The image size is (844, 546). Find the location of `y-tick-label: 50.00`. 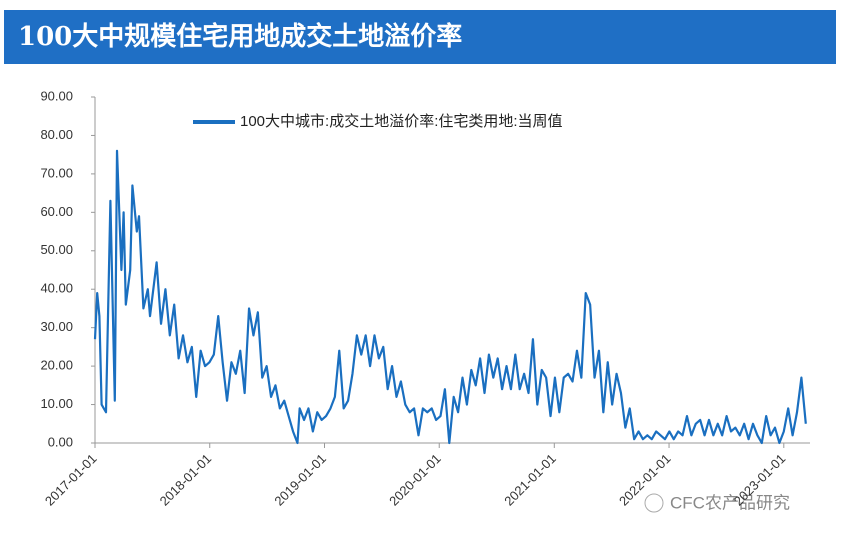

y-tick-label: 50.00 is located at coordinates (56, 249).